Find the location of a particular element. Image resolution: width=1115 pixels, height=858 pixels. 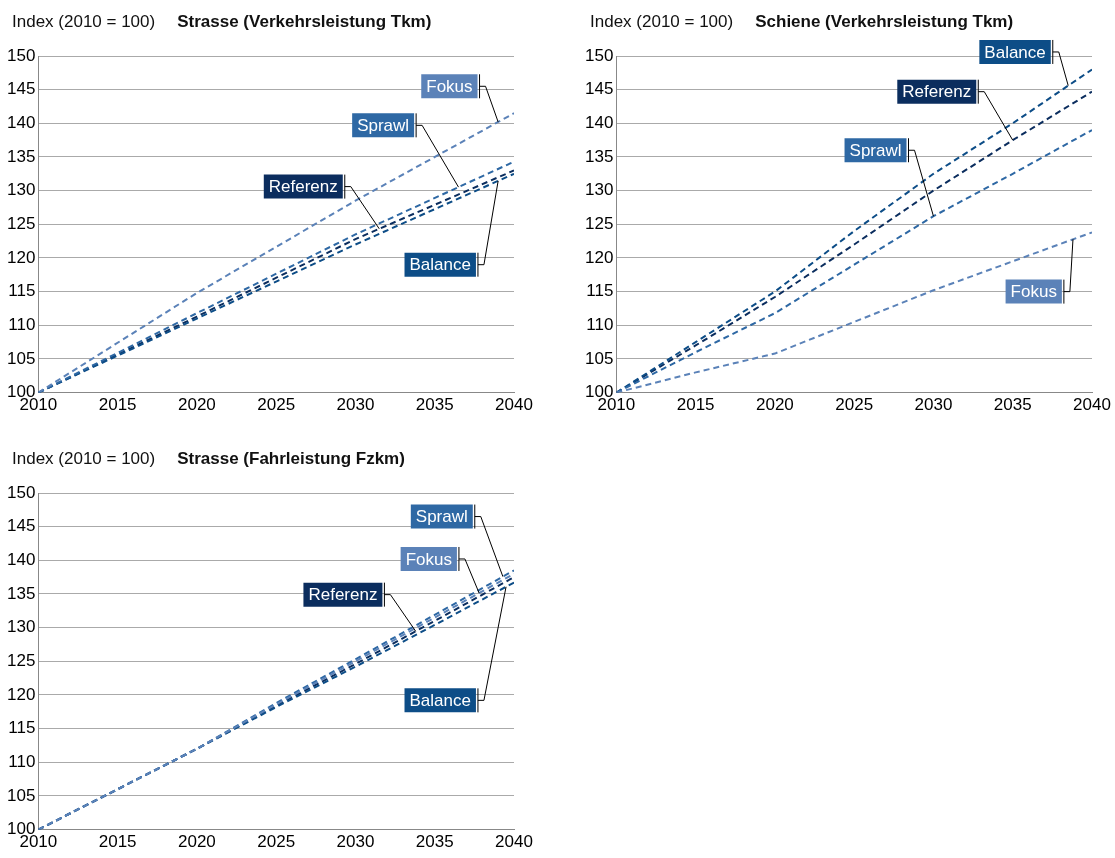

series-label: Fokus is located at coordinates (1033, 292).